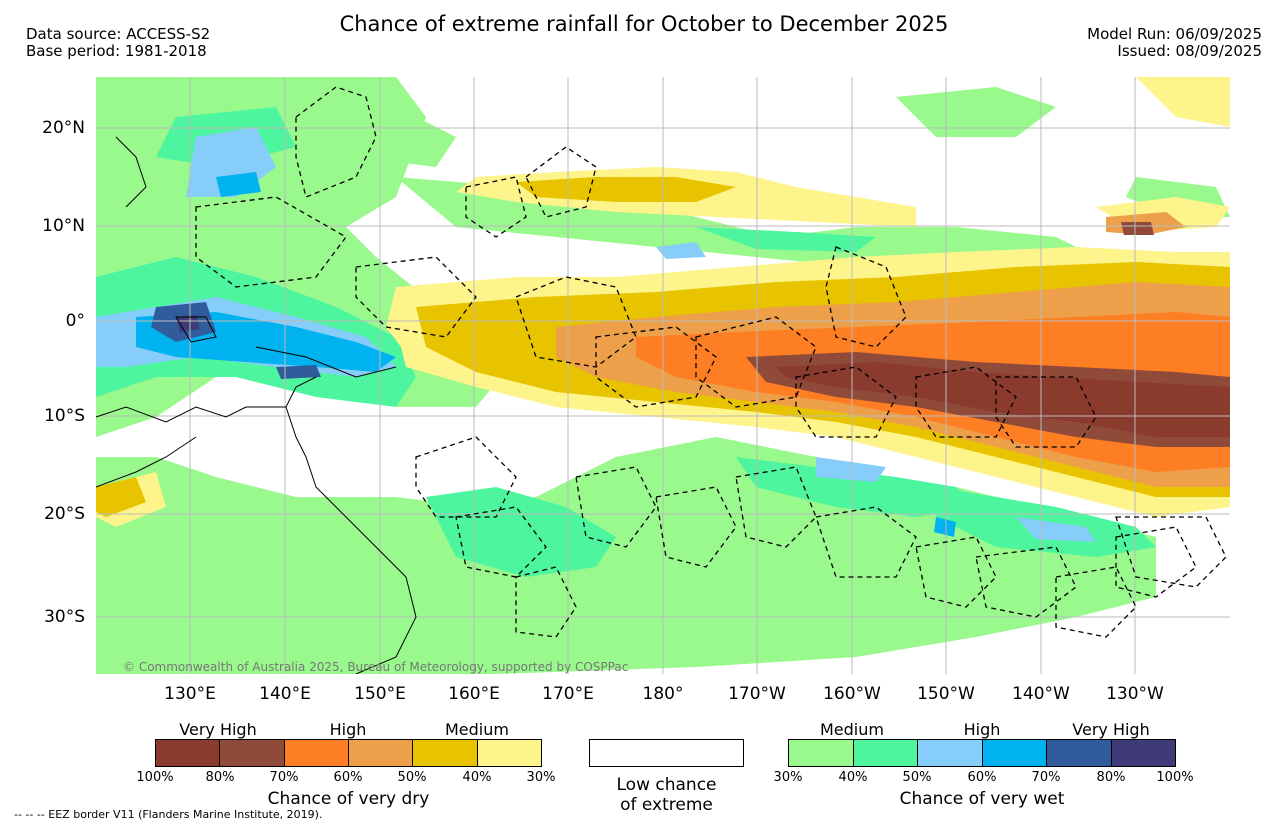 The image size is (1288, 827). What do you see at coordinates (1189, 51) in the screenshot?
I see `issued-text: Issued: 08/09/2025` at bounding box center [1189, 51].